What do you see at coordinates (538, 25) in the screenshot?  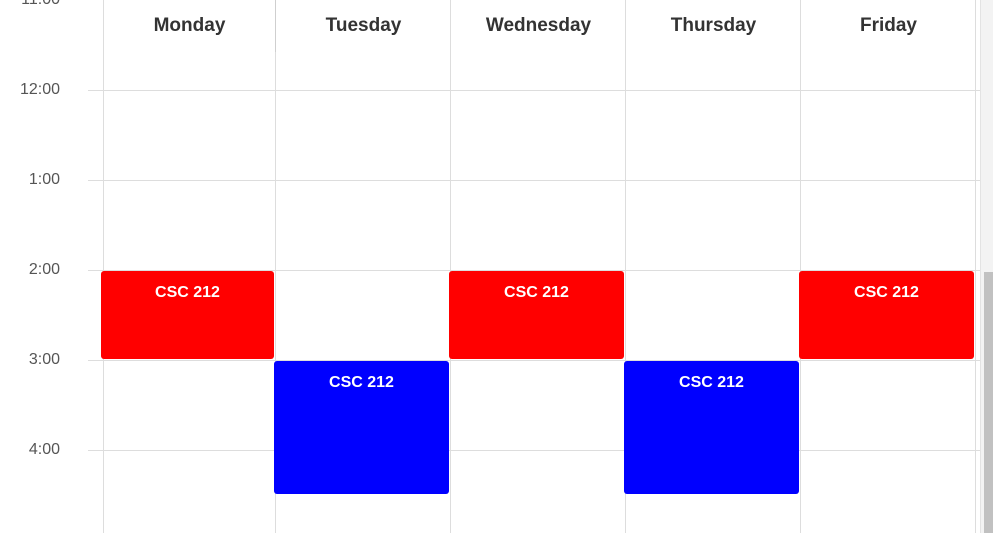 I see `day-header-wednesday: Wednesday` at bounding box center [538, 25].